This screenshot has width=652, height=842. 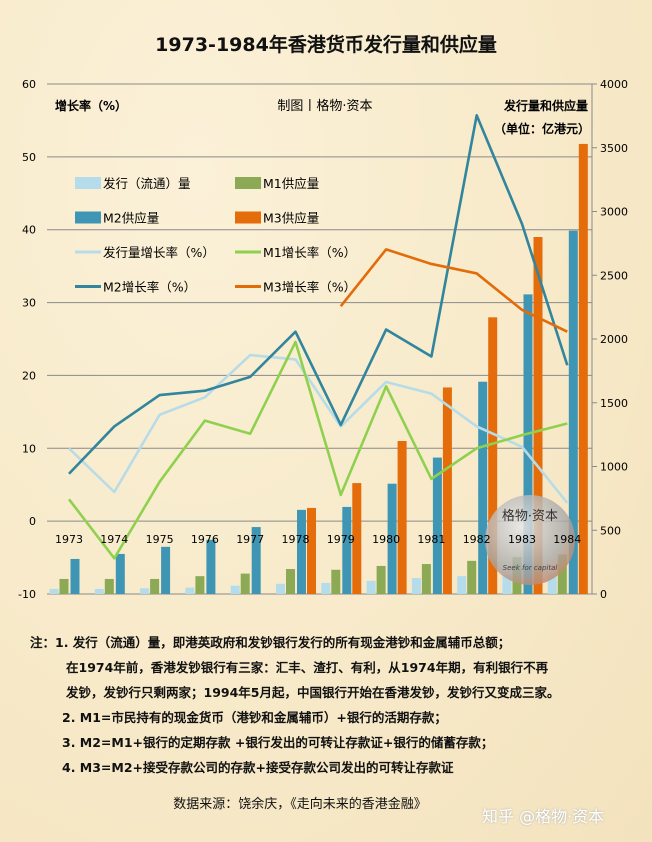 What do you see at coordinates (27, 594) in the screenshot?
I see `left-tick-label: -10` at bounding box center [27, 594].